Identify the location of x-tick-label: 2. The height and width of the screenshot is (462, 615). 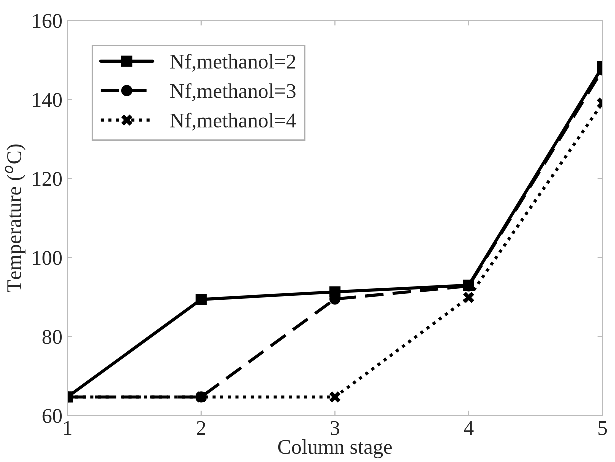
(201, 428).